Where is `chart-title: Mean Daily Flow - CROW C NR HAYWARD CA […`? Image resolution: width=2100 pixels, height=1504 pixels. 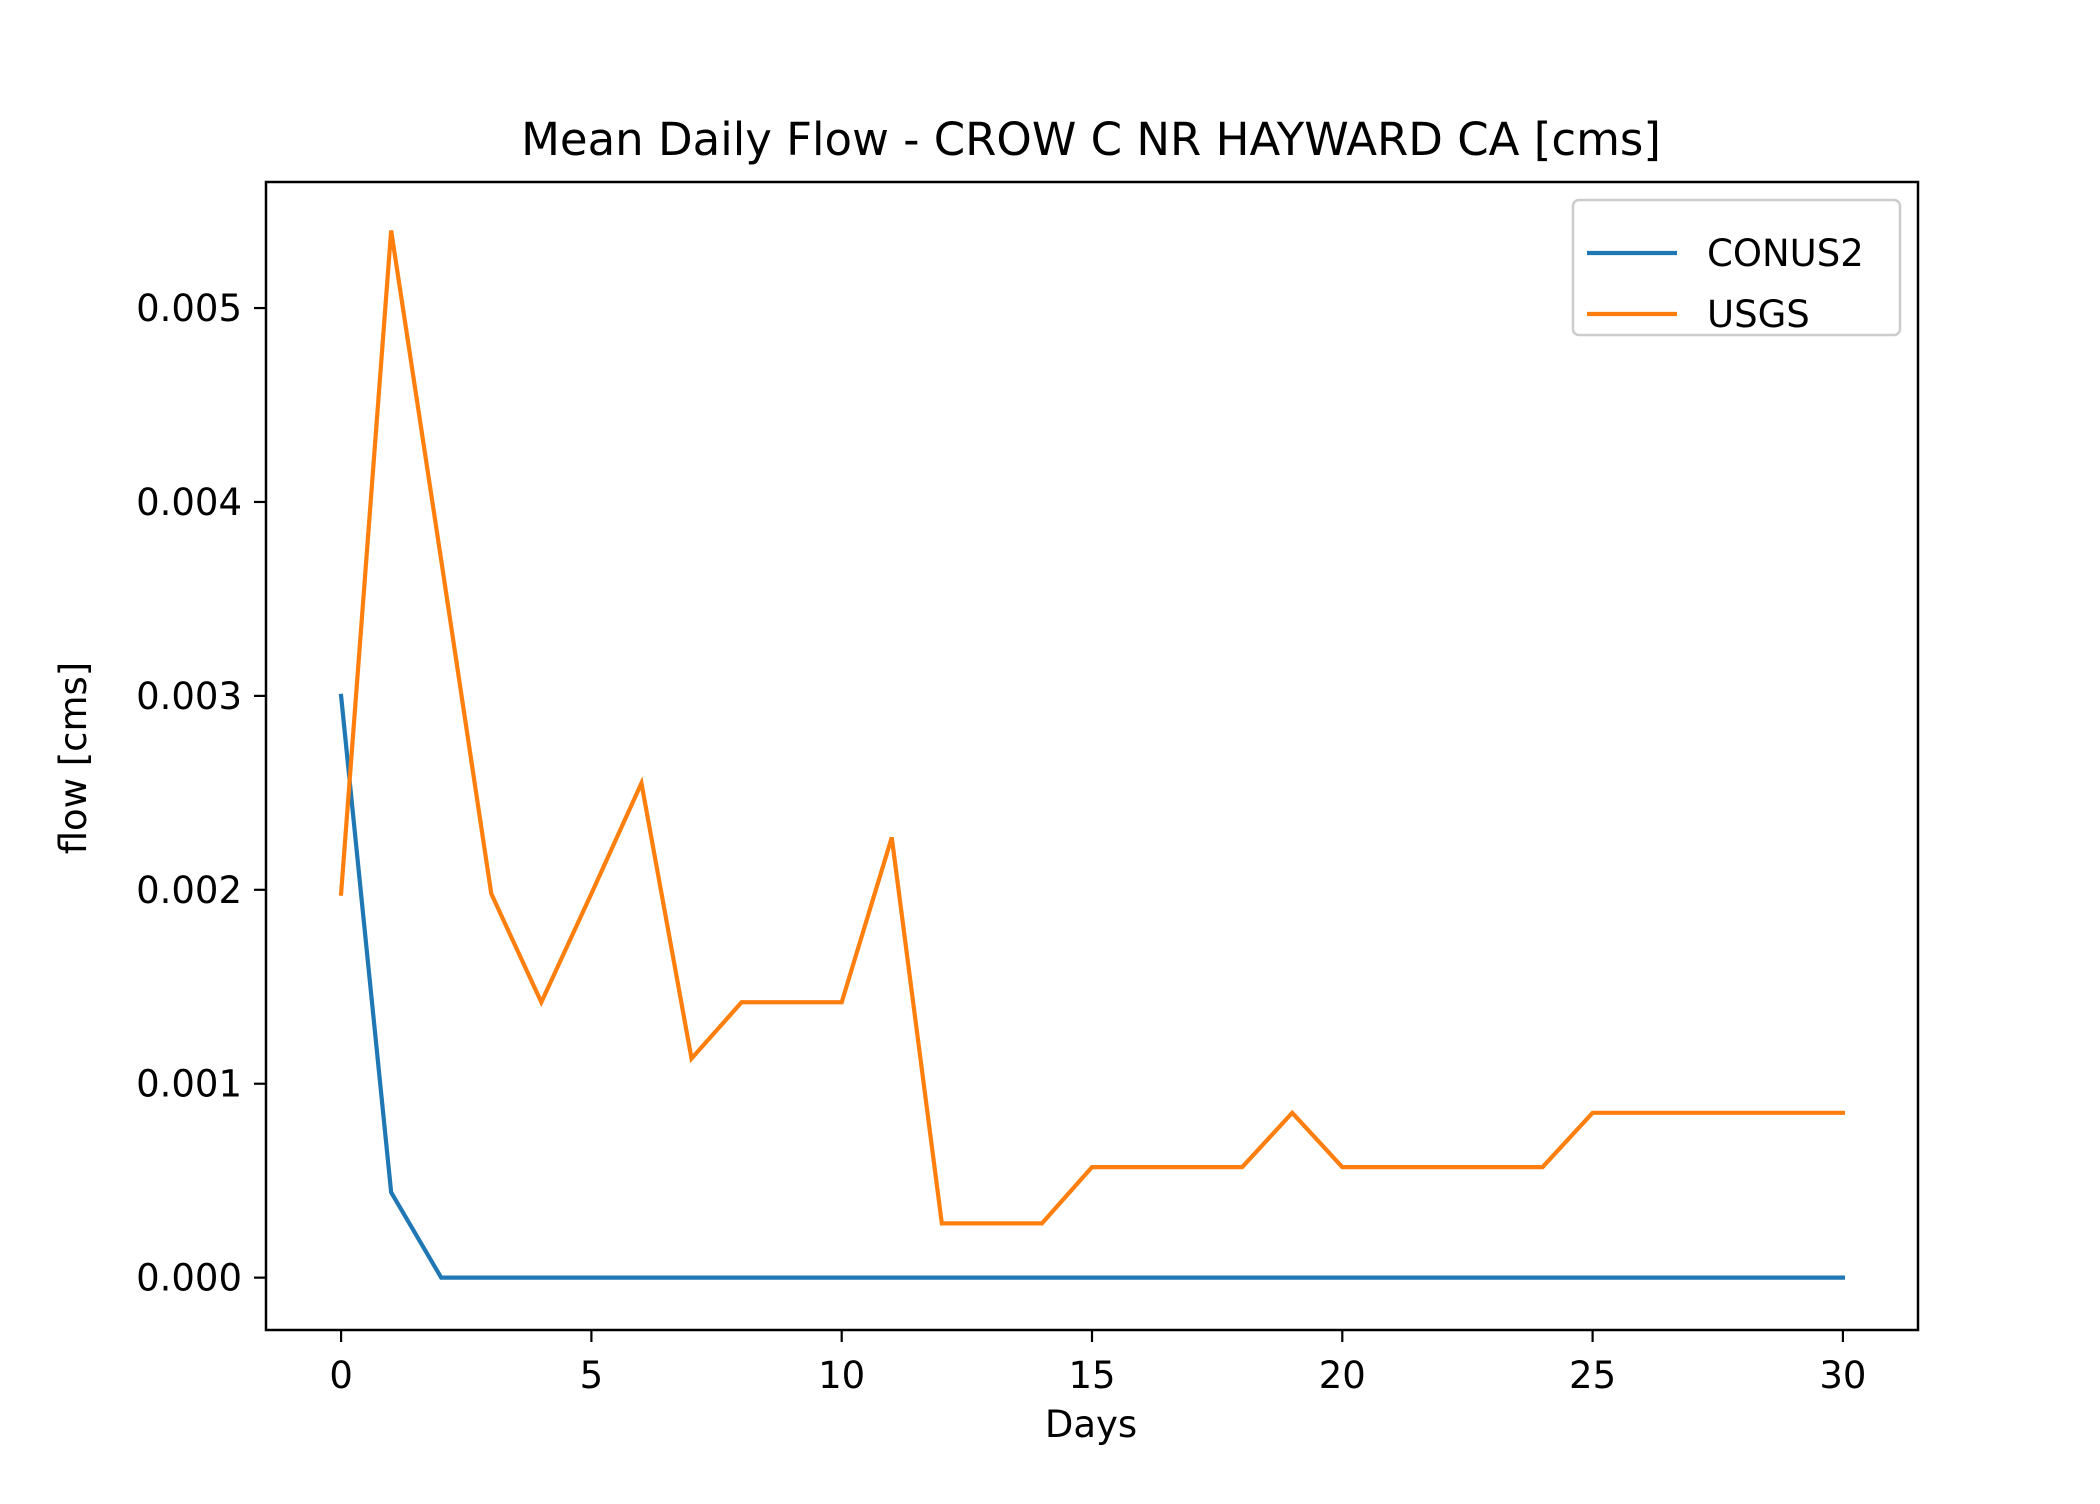 chart-title: Mean Daily Flow - CROW C NR HAYWARD CA [… is located at coordinates (1091, 139).